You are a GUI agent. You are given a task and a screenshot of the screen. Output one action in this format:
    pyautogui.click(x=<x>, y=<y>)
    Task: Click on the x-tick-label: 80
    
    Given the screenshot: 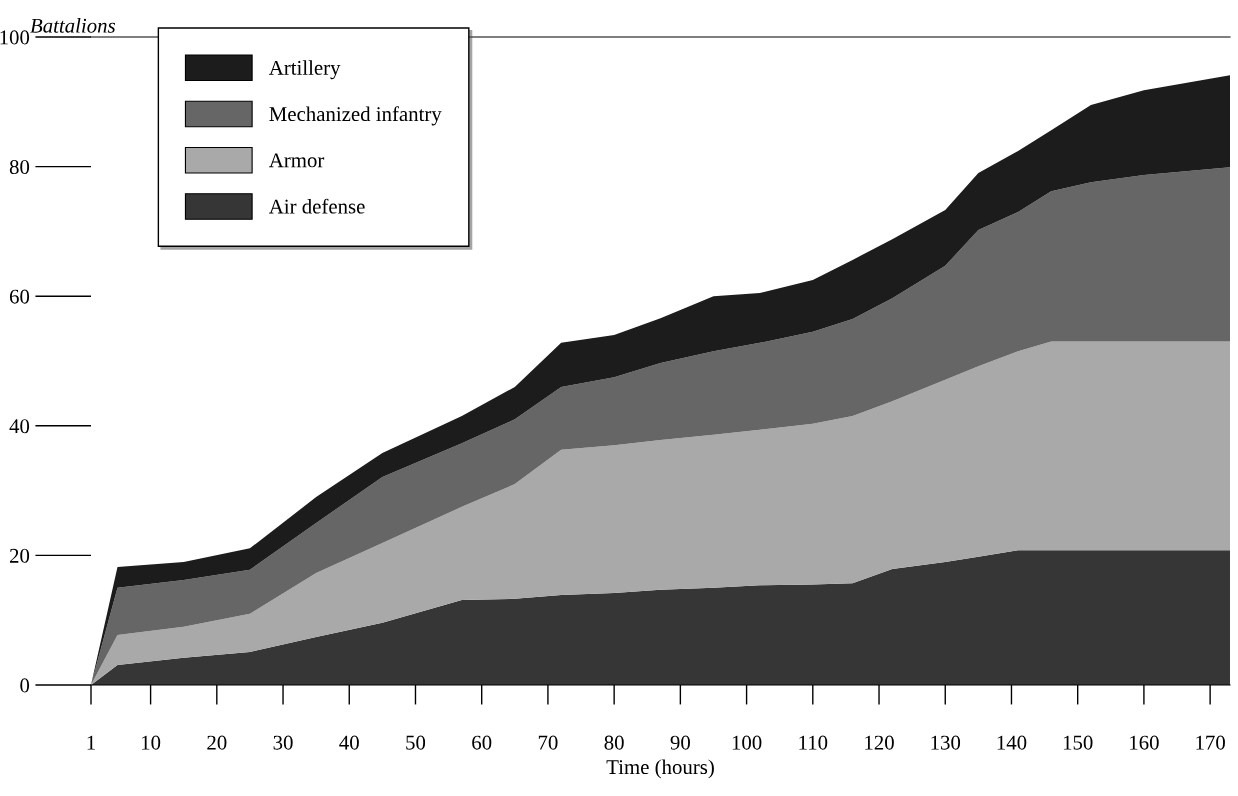 What is the action you would take?
    pyautogui.click(x=614, y=742)
    